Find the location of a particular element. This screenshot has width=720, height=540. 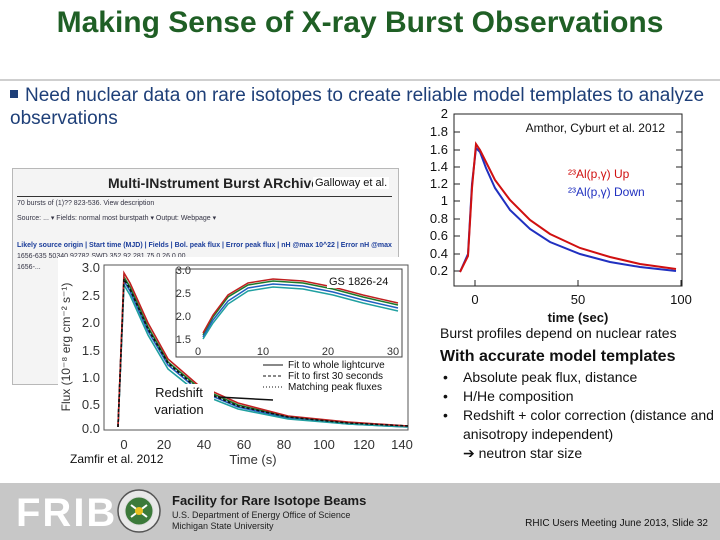

right-xlabel: time (sec) is located at coordinates (578, 317).